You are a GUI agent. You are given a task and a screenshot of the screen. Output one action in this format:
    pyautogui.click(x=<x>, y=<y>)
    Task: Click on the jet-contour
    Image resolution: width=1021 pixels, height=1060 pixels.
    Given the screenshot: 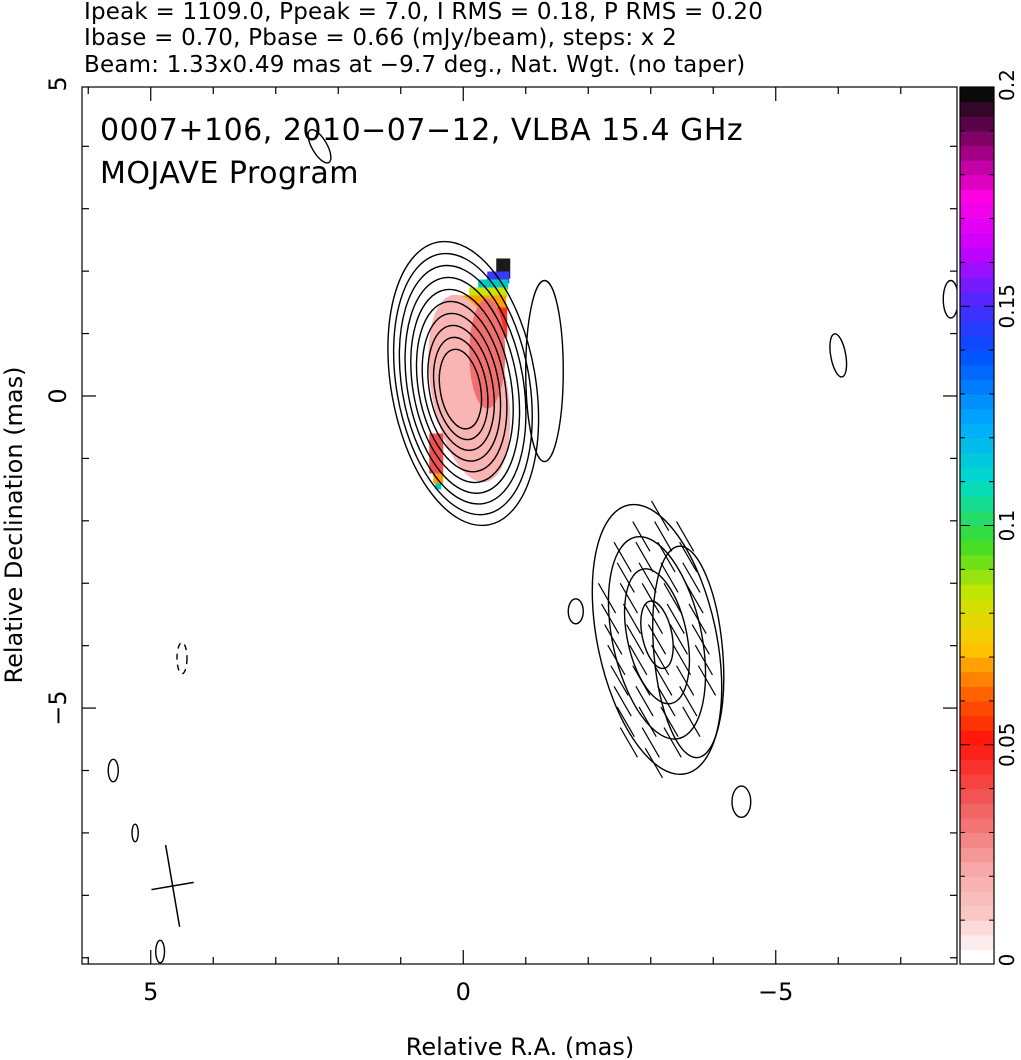 What is the action you would take?
    pyautogui.click(x=657, y=635)
    